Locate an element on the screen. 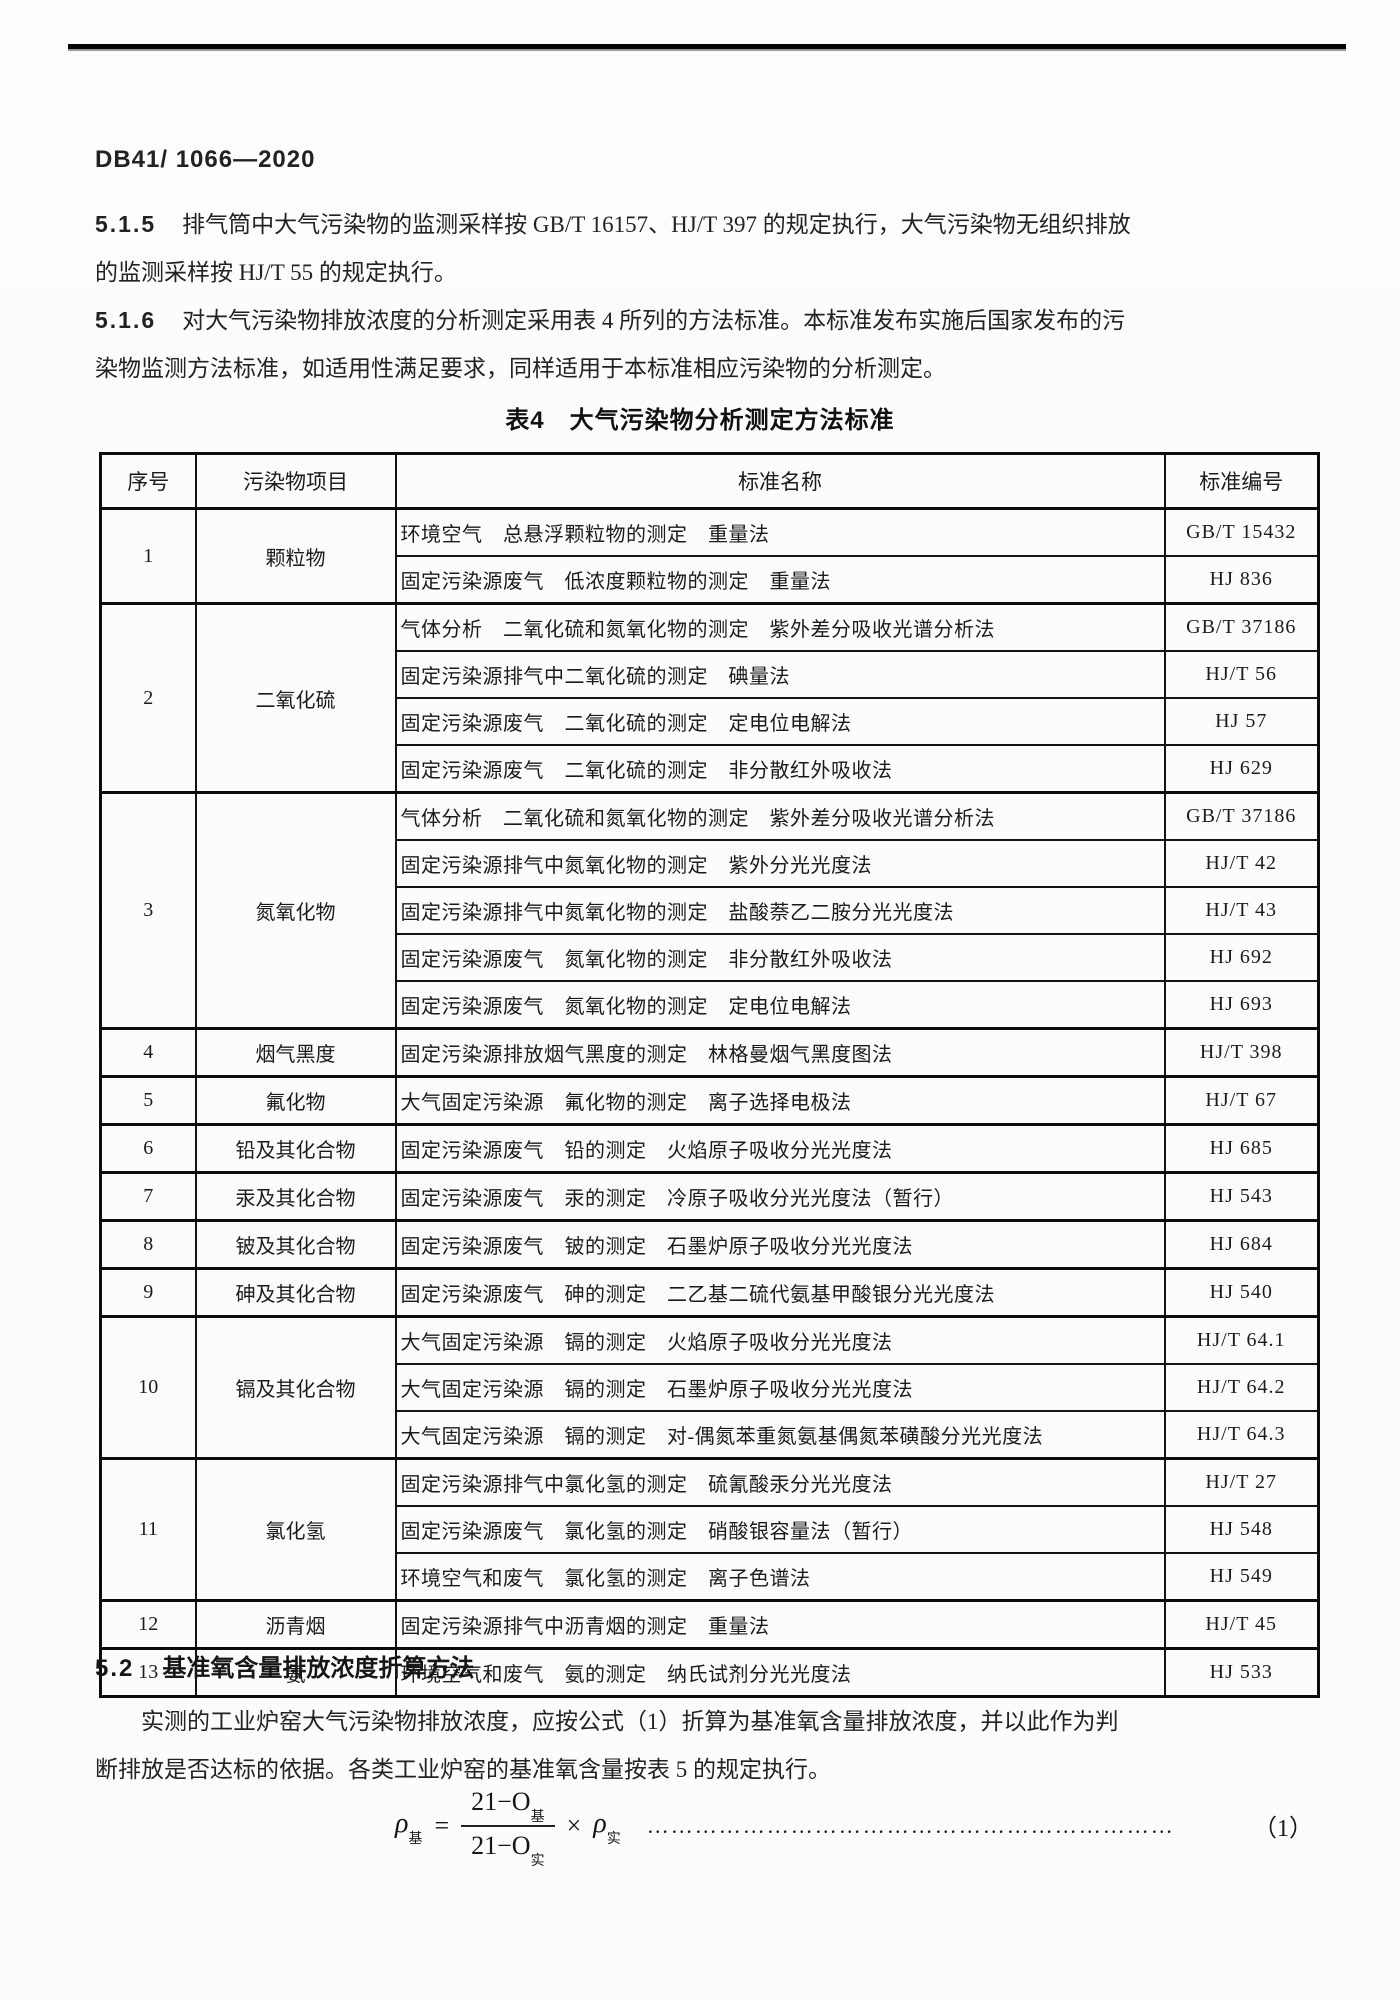 The height and width of the screenshot is (2000, 1400). table-row: 13 氨环境空气和废气 氨的测定 纳氏试剂分光光度法 HJ 533 is located at coordinates (709, 1672).